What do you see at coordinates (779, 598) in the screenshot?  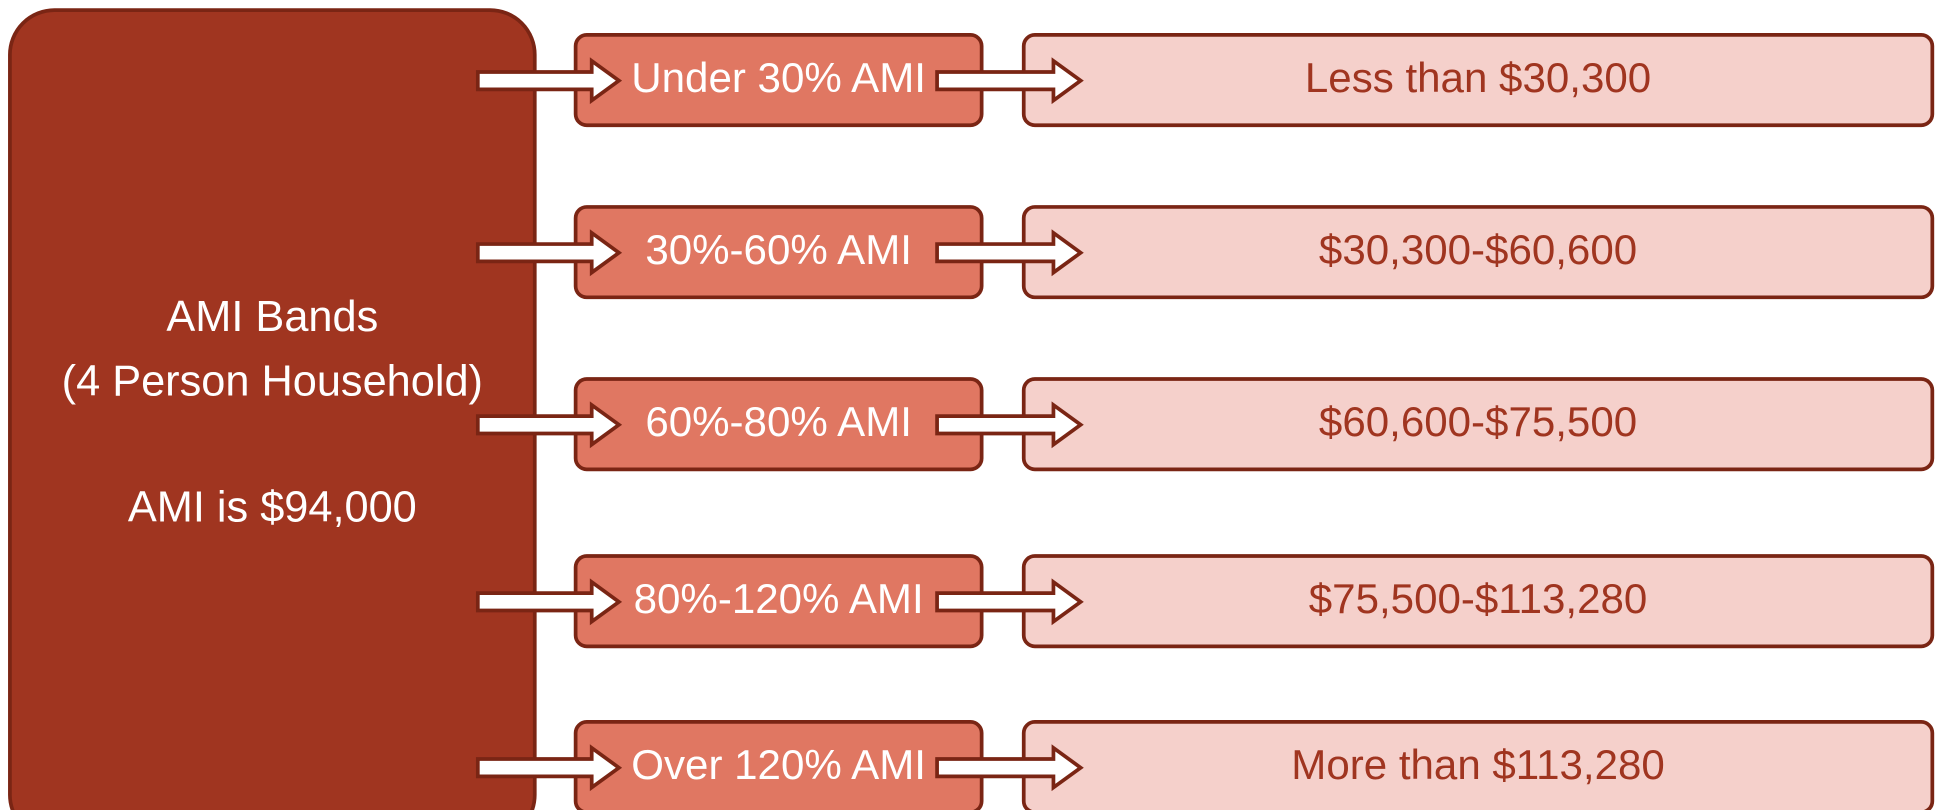 I see `band-label: 80%-120% AMI` at bounding box center [779, 598].